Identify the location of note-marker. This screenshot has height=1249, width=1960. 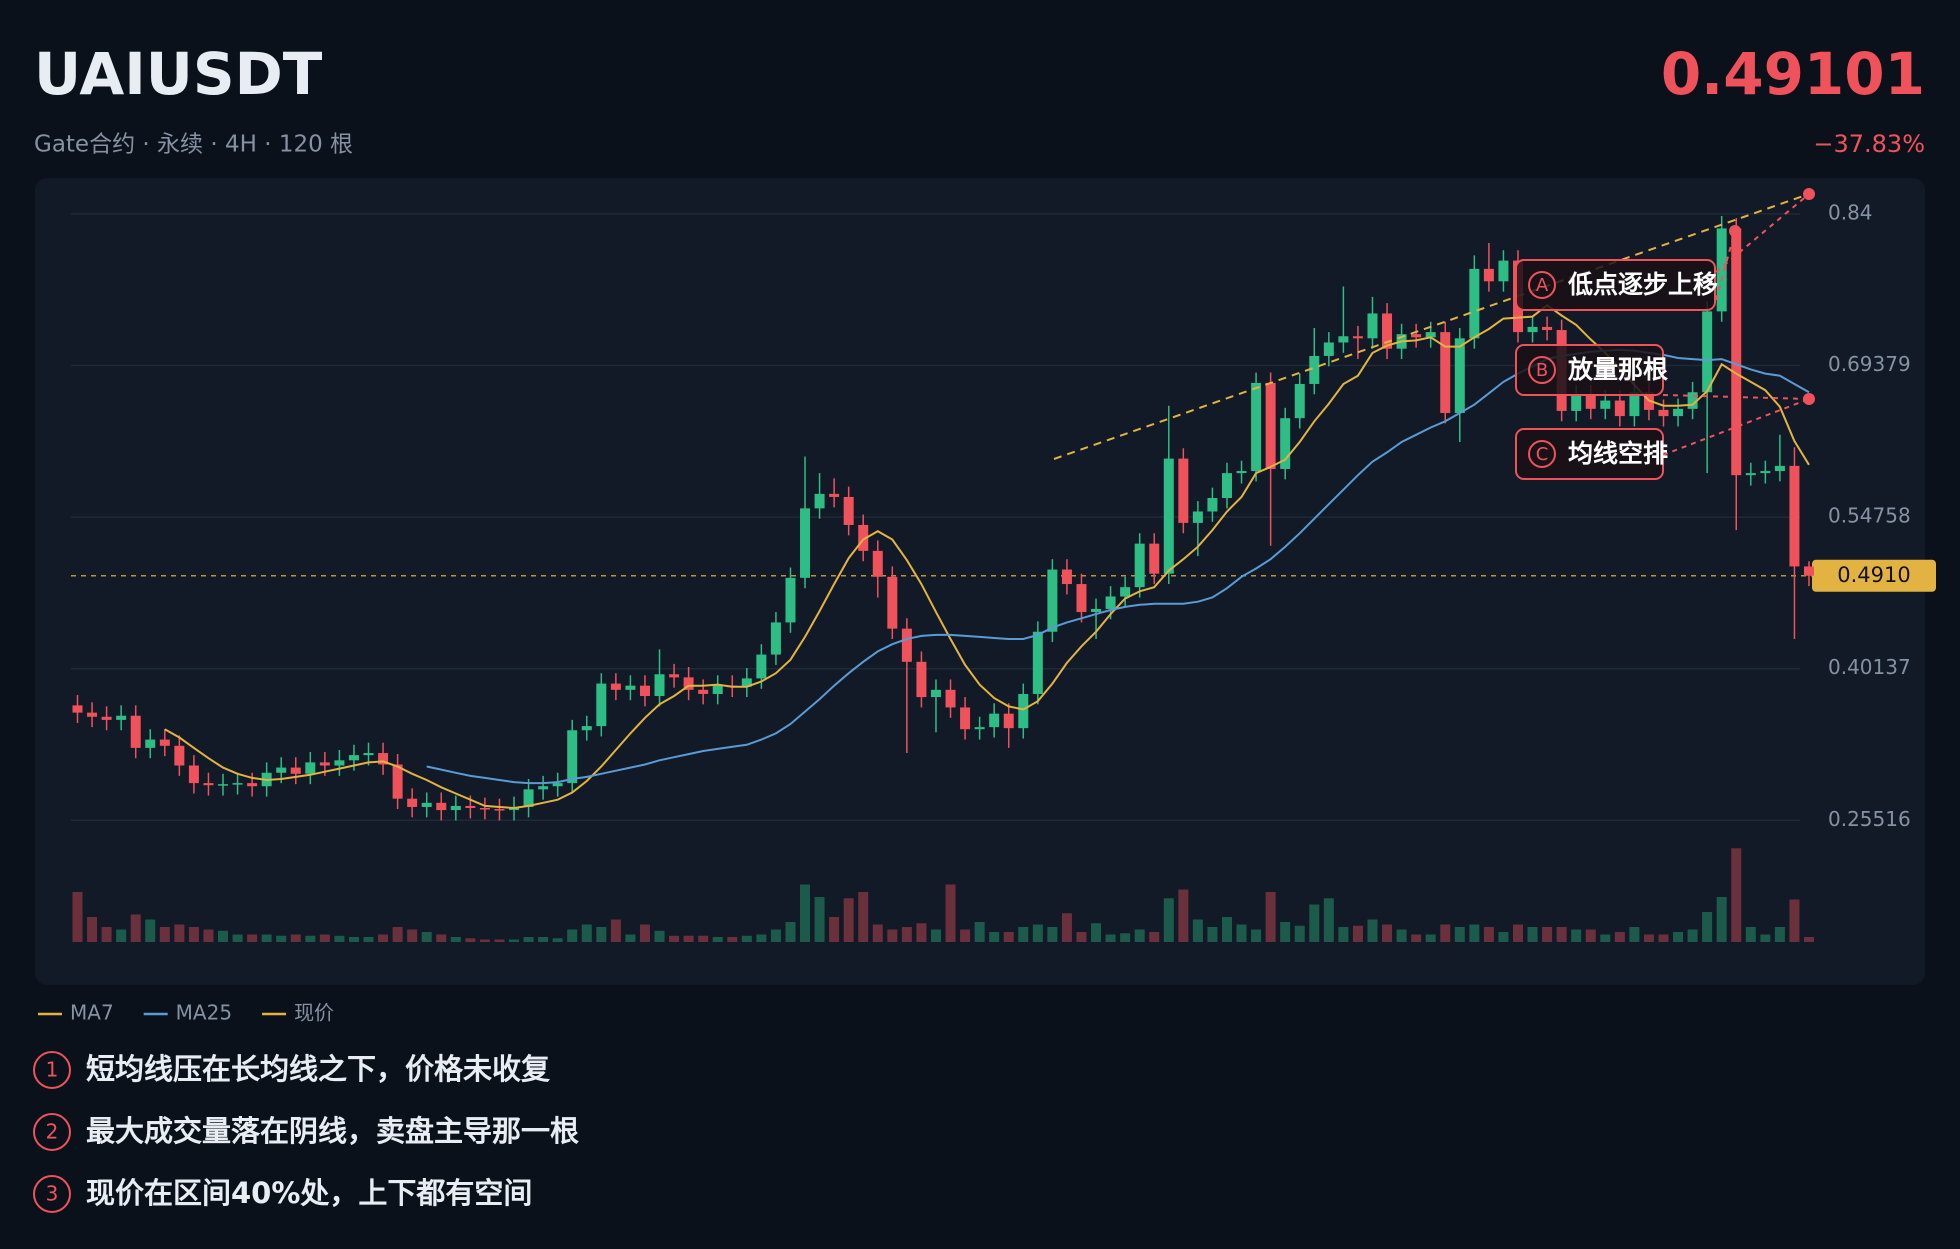
(52, 1194).